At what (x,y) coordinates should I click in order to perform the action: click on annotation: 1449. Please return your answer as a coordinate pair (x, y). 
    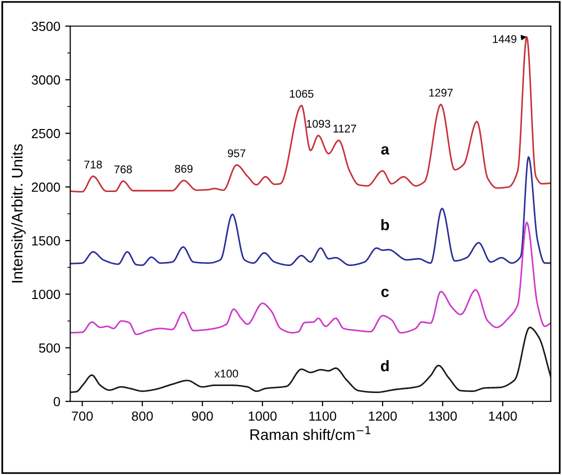
    Looking at the image, I should click on (504, 39).